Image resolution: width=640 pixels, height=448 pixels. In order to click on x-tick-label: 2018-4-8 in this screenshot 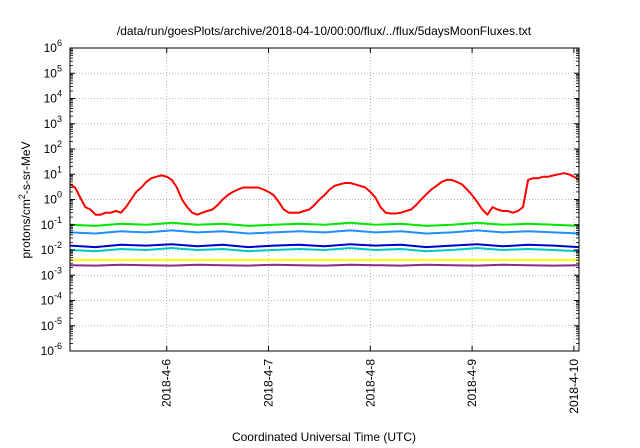, I will do `click(370, 383)`.